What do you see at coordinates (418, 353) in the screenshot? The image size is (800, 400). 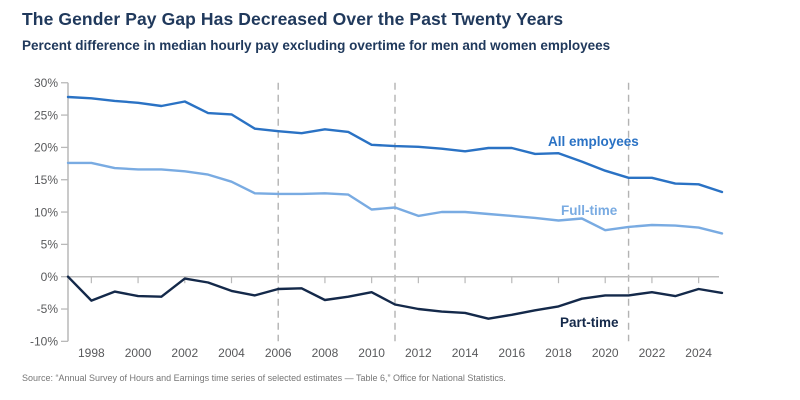 I see `x-tick-label: 2012` at bounding box center [418, 353].